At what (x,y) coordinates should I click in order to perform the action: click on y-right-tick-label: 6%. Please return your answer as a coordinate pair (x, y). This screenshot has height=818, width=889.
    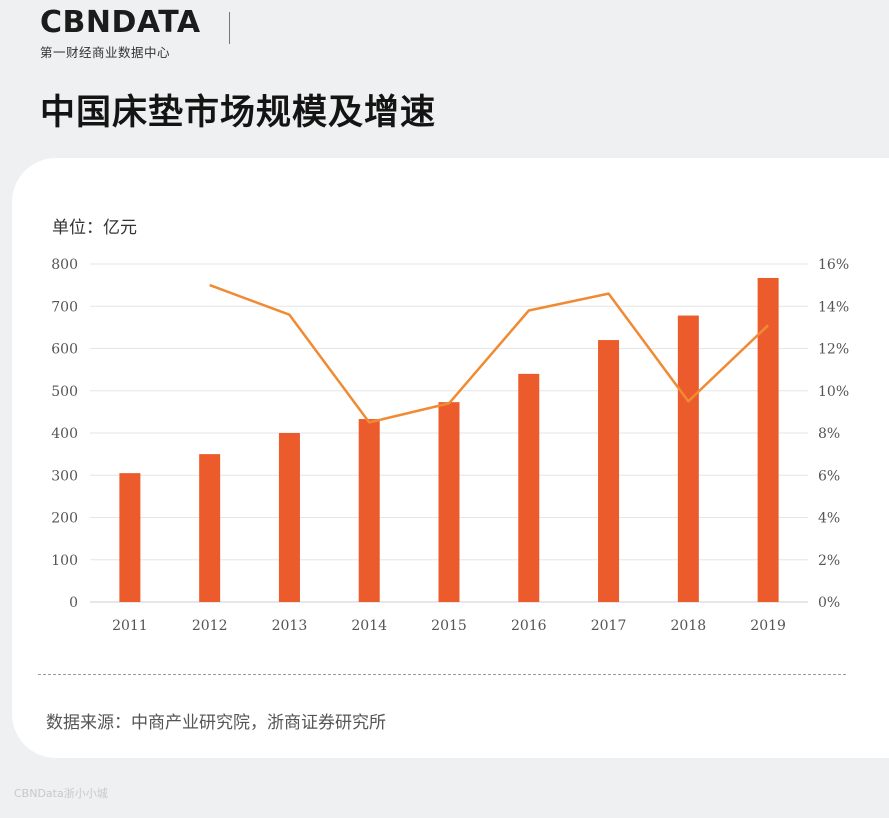
    Looking at the image, I should click on (829, 476).